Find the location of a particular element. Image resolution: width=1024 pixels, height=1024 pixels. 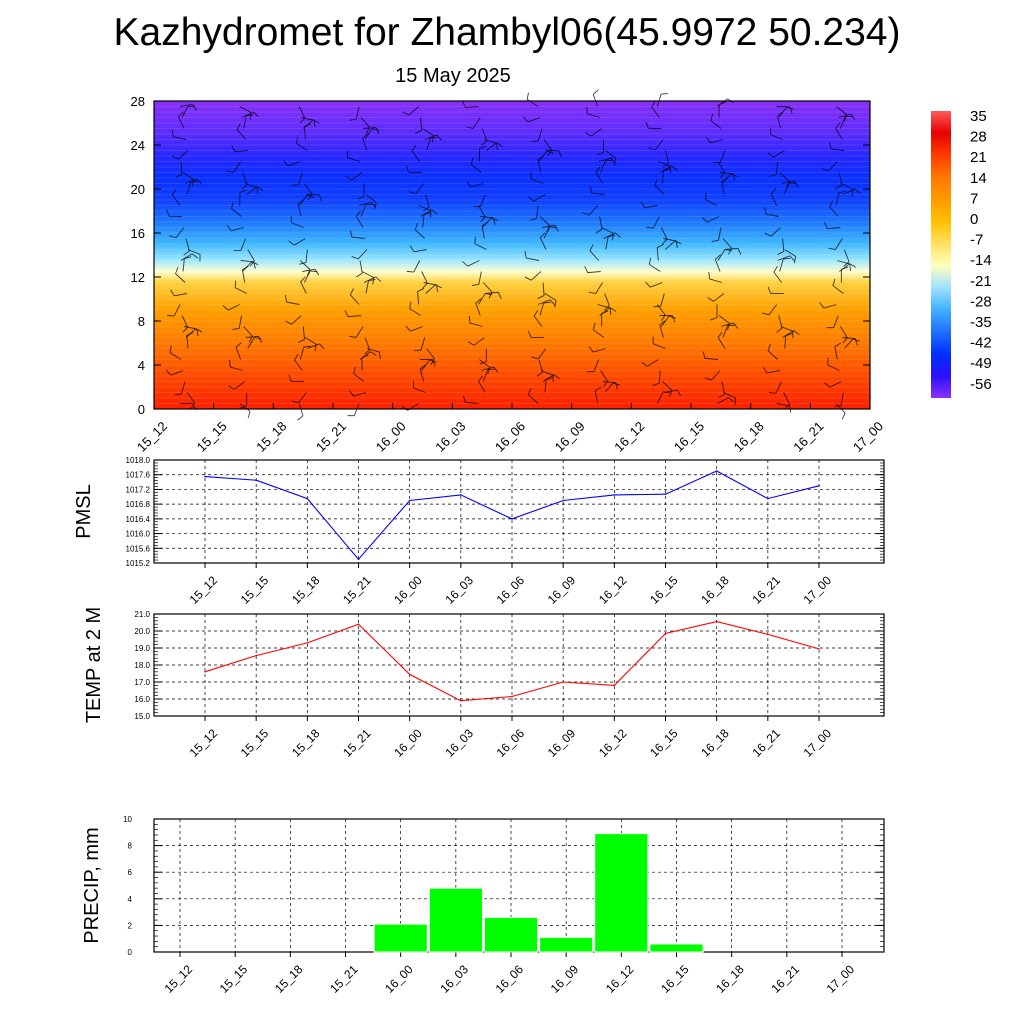

precip-ylabel: PRECIP, mm is located at coordinates (92, 885).